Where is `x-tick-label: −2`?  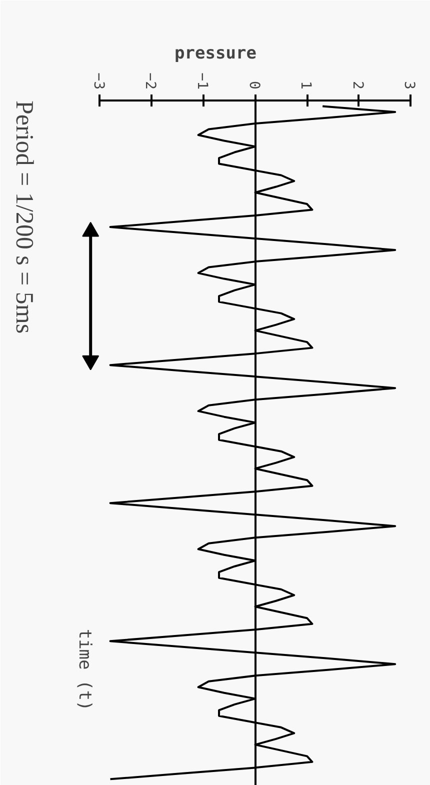 x-tick-label: −2 is located at coordinates (150, 81).